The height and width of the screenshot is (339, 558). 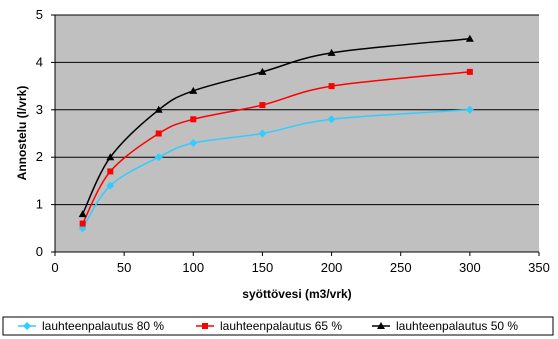 What do you see at coordinates (39, 14) in the screenshot?
I see `y-tick-label: 5` at bounding box center [39, 14].